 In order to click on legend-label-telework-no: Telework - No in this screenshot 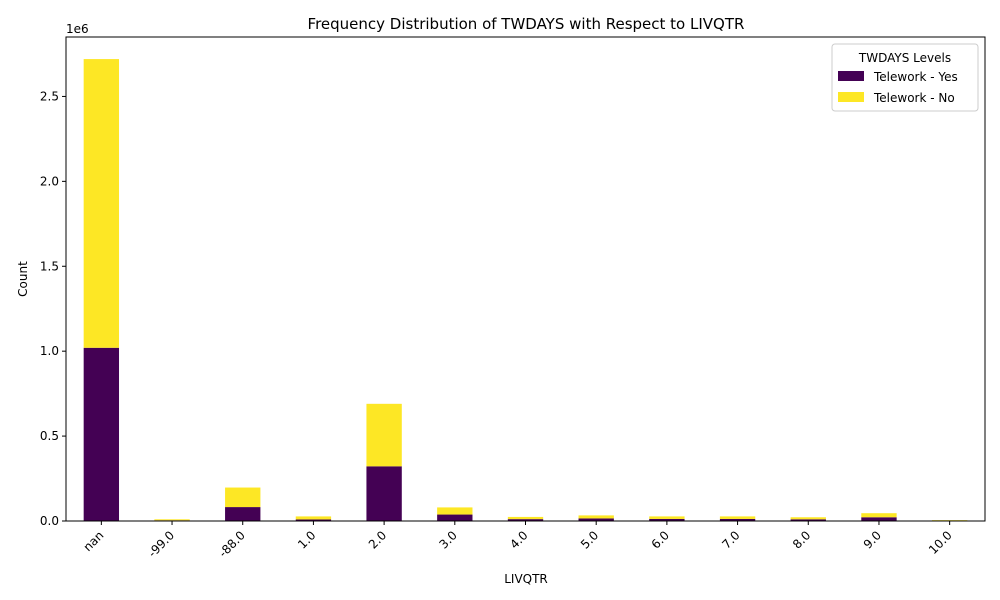, I will do `click(914, 98)`.